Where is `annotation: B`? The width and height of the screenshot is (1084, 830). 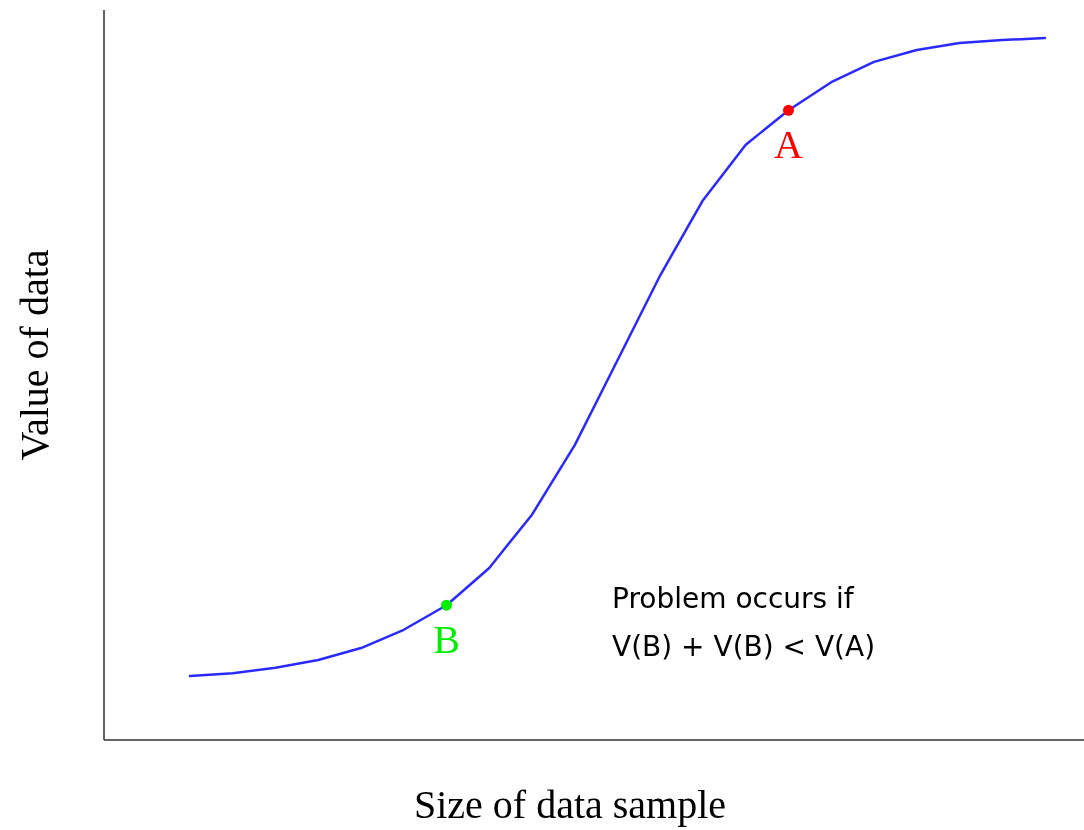
annotation: B is located at coordinates (446, 640).